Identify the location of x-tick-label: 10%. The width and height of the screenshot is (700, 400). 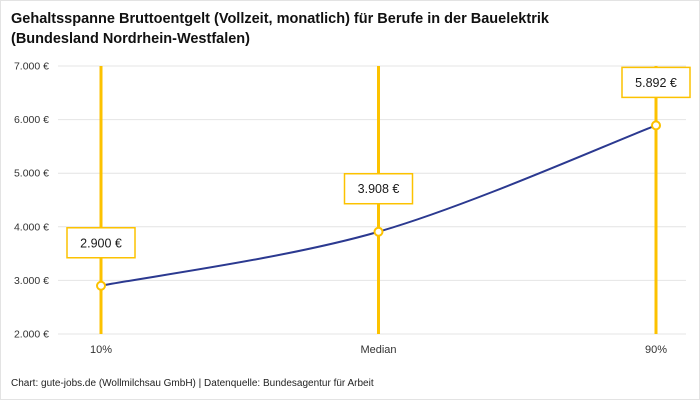
(101, 350).